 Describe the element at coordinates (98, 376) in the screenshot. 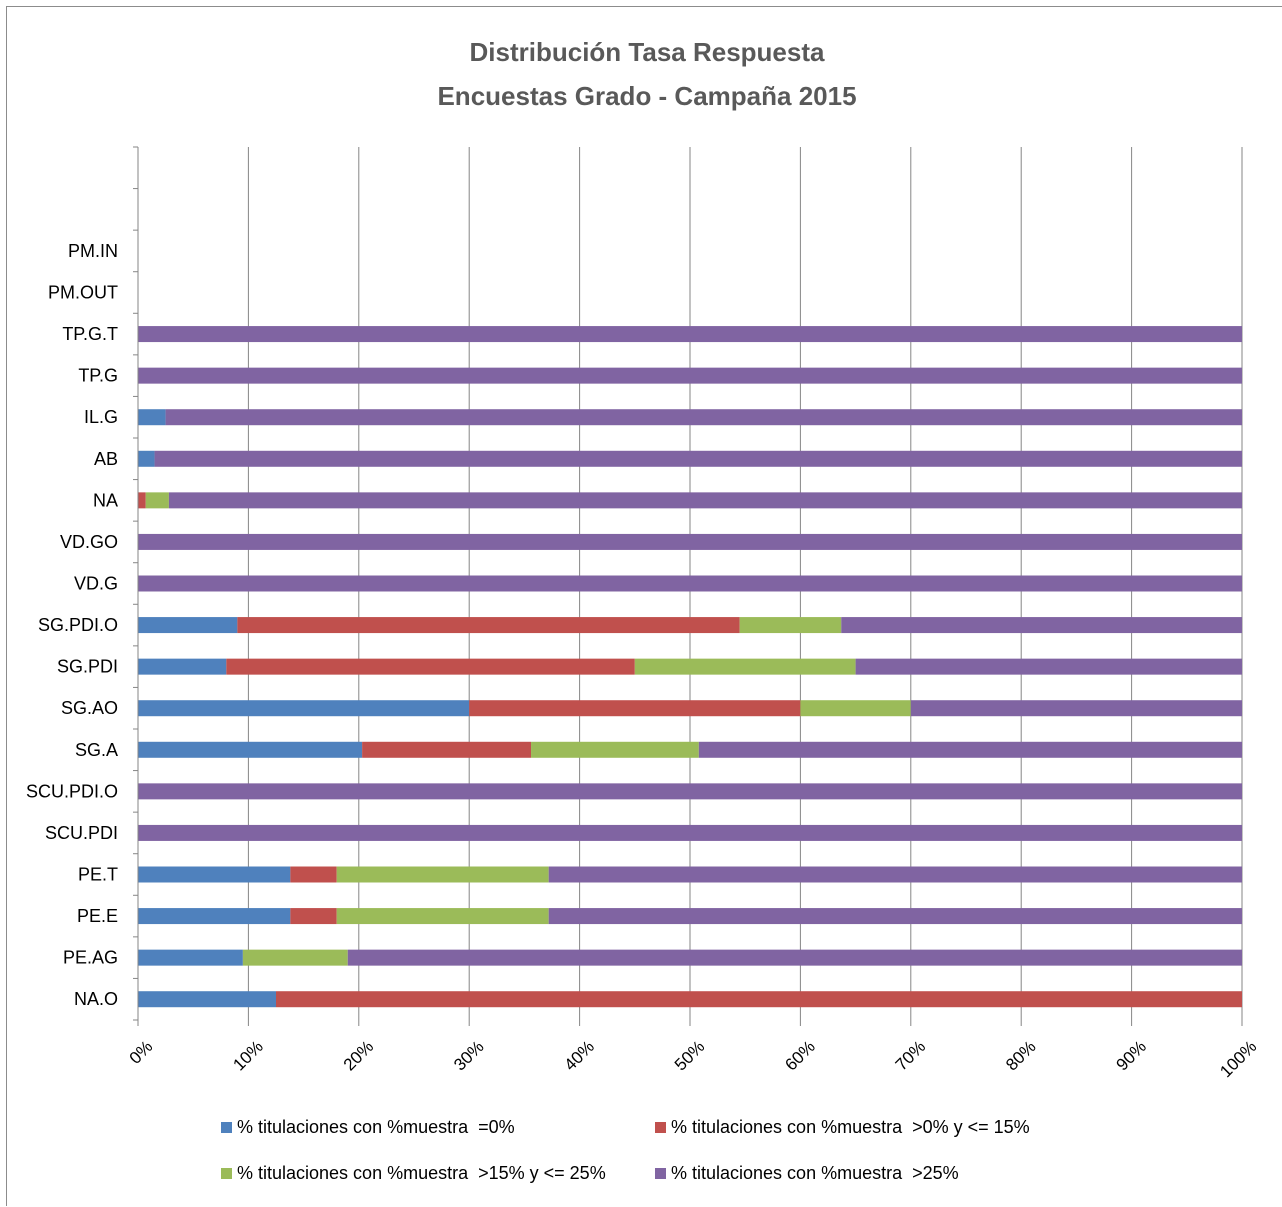

I see `category-label: TP.G` at that location.